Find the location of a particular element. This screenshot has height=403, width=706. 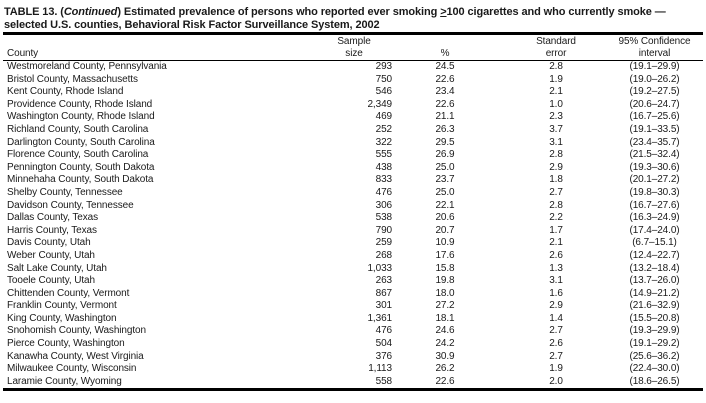

ci-header-line2: interval is located at coordinates (654, 53).